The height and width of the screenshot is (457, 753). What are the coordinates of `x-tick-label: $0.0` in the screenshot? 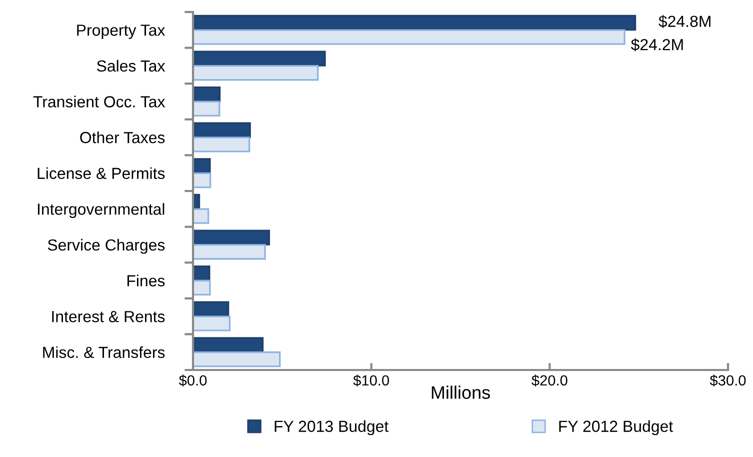 It's located at (192, 380).